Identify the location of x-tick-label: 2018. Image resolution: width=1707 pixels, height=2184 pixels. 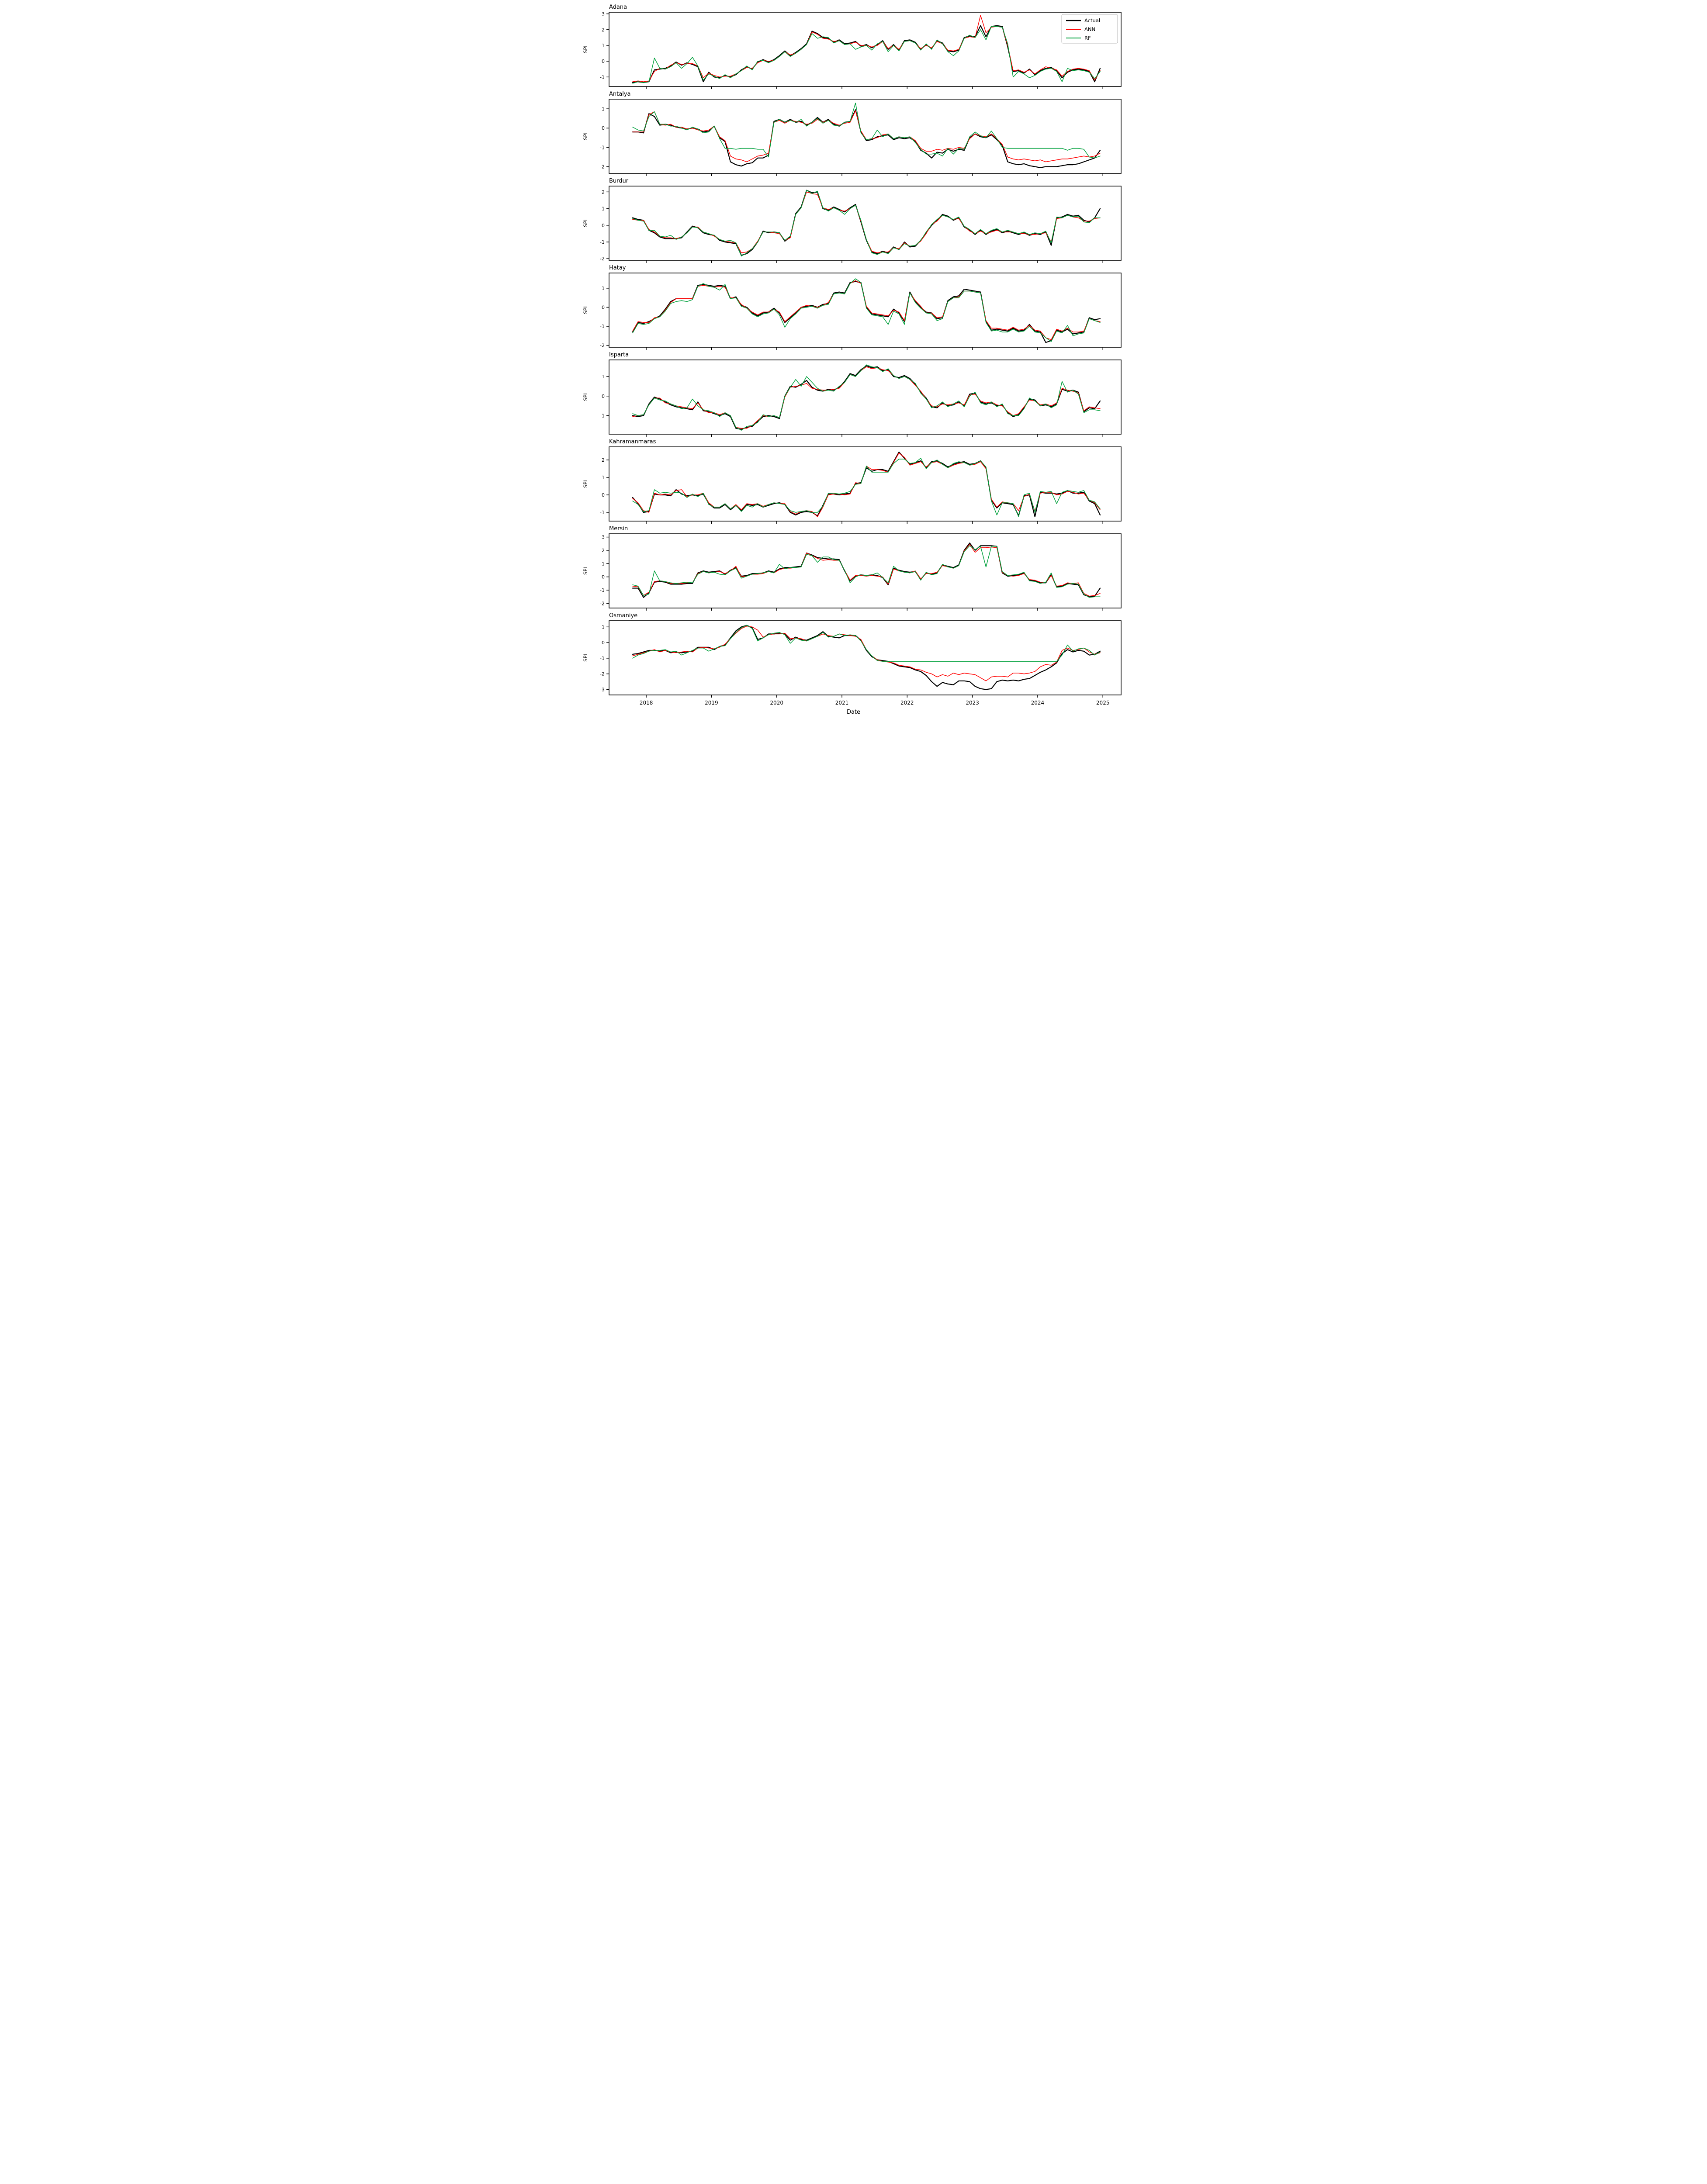
(646, 703).